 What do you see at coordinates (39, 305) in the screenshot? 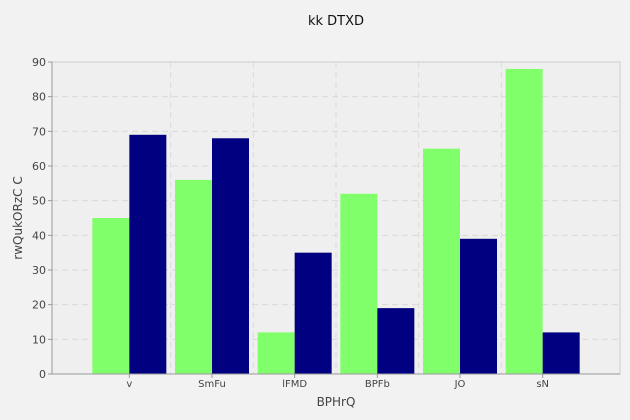
I see `y-tick-label: 20` at bounding box center [39, 305].